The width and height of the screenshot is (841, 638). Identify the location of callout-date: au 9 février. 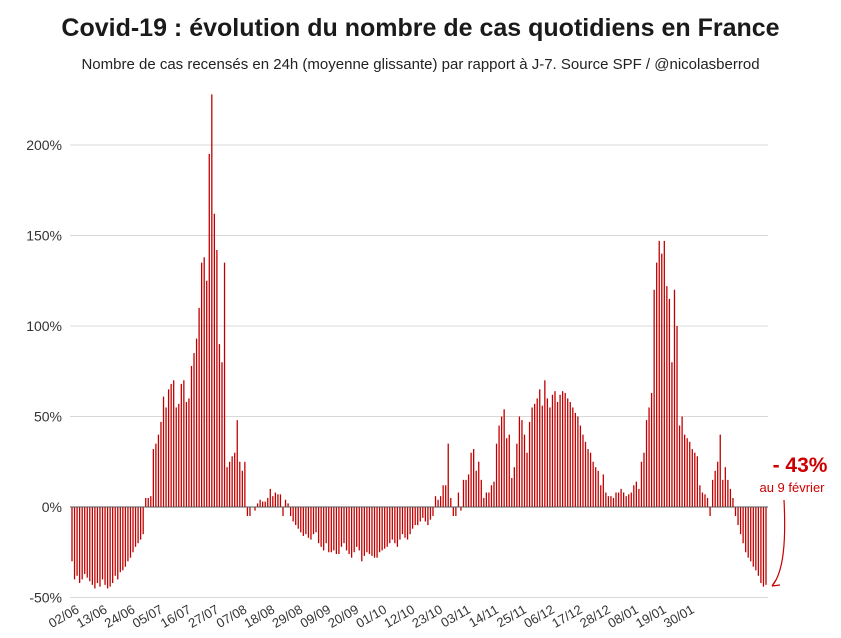
(792, 487).